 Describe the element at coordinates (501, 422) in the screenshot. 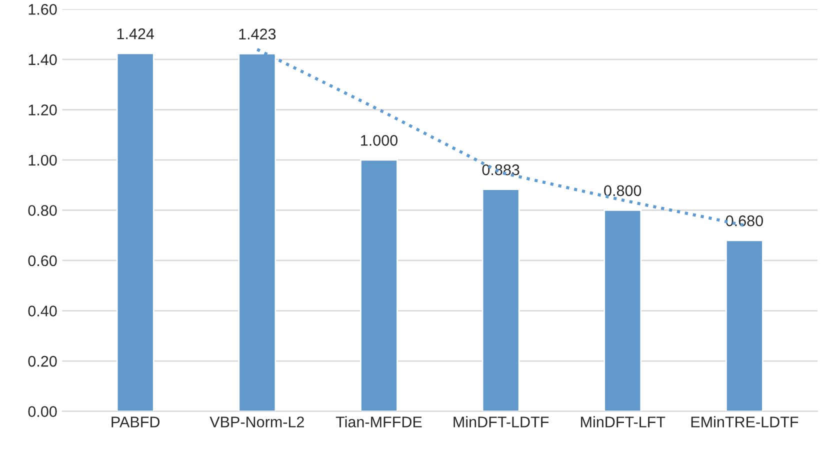

I see `x-tick-label: MinDFT-LDTF` at that location.